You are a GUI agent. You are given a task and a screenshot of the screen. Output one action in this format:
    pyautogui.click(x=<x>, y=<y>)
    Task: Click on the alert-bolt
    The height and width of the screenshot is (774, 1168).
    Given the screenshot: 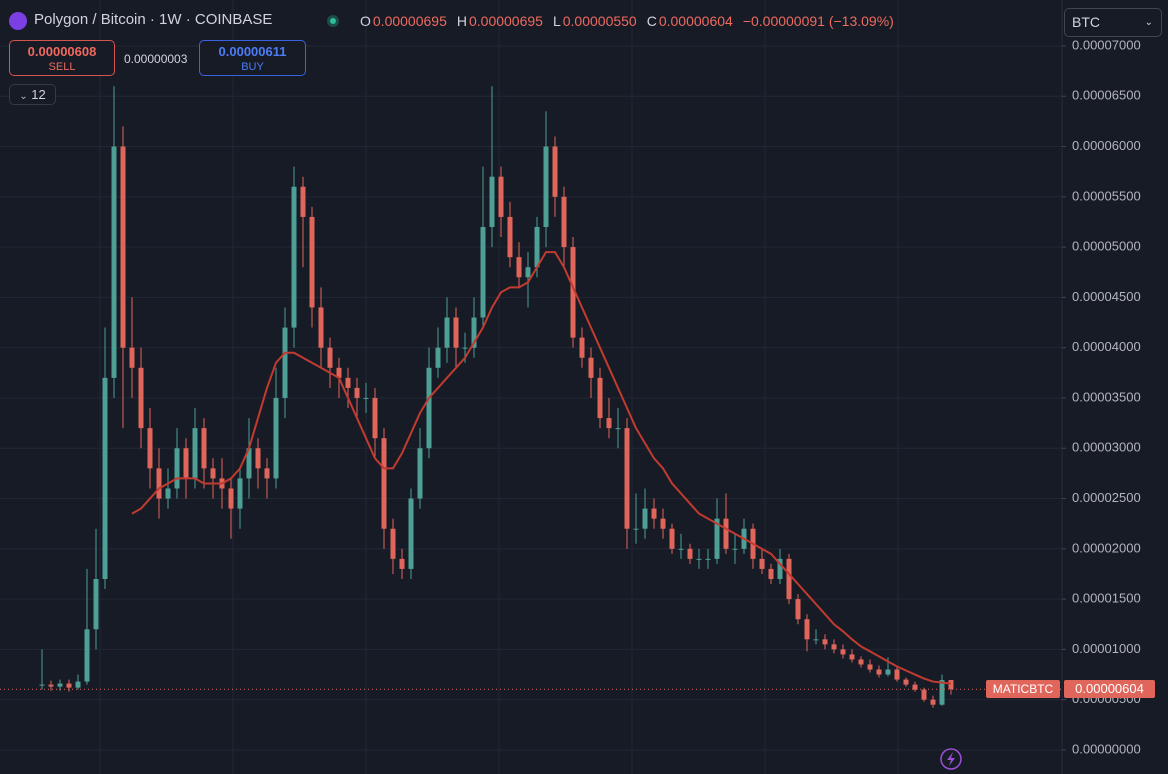 What is the action you would take?
    pyautogui.click(x=951, y=759)
    